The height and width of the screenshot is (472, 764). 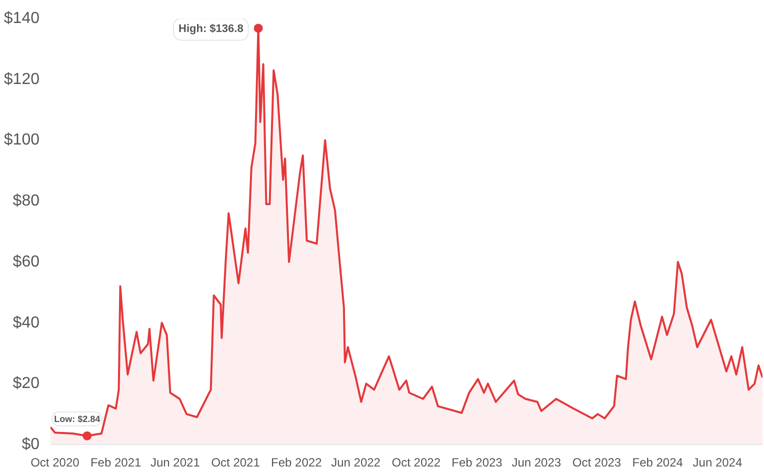 What do you see at coordinates (26, 201) in the screenshot?
I see `y-tick-label: $80` at bounding box center [26, 201].